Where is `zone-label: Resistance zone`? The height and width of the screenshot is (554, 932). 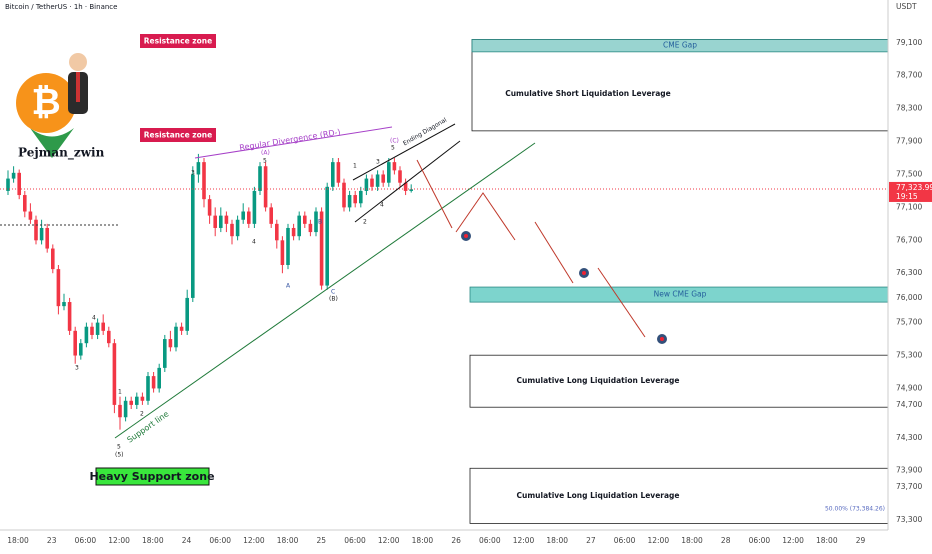 zone-label: Resistance zone is located at coordinates (178, 135).